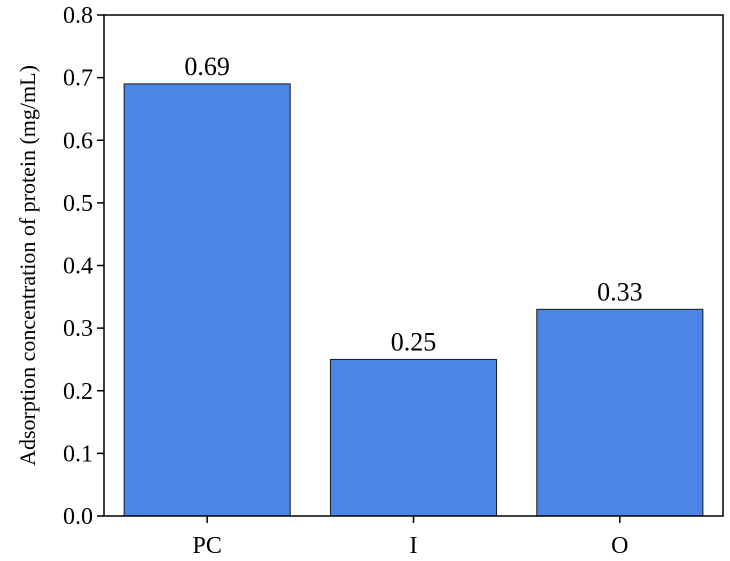  What do you see at coordinates (78, 141) in the screenshot?
I see `y-tick-label: 0.6` at bounding box center [78, 141].